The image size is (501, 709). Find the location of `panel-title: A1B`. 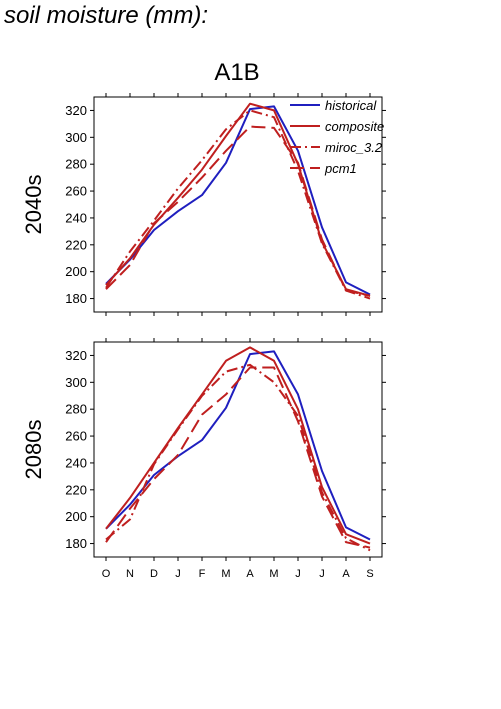

panel-title: A1B is located at coordinates (236, 72).